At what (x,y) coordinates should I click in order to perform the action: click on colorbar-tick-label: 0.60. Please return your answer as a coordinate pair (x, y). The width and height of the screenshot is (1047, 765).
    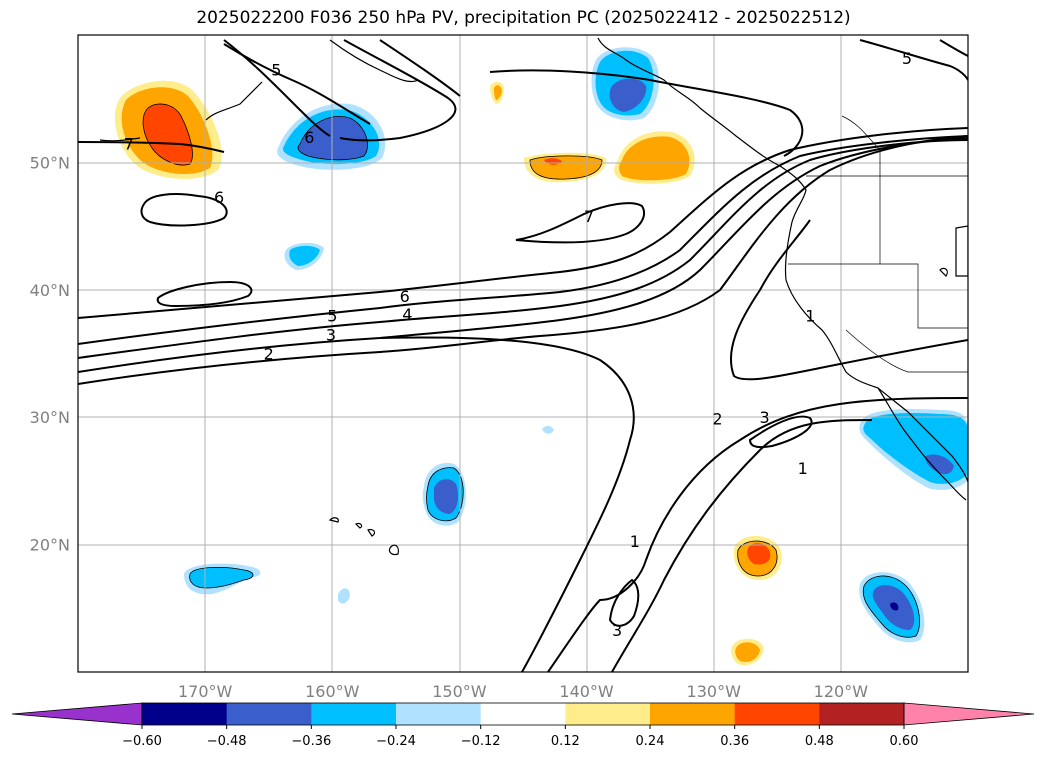
    Looking at the image, I should click on (904, 741).